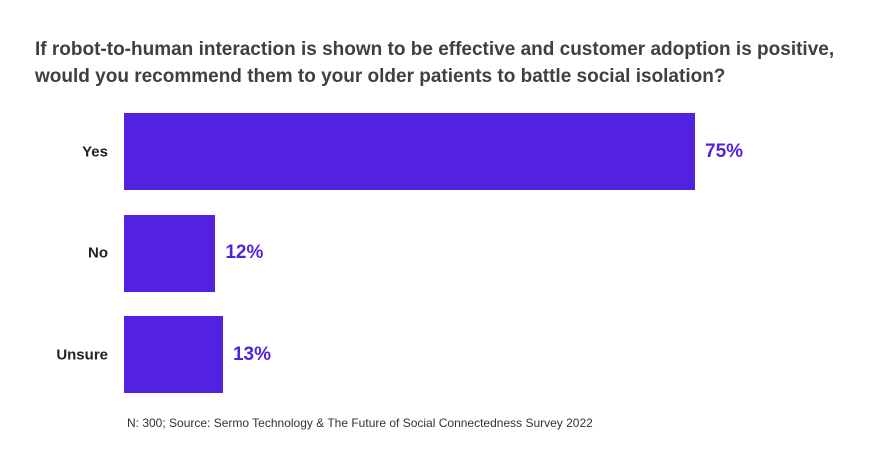 This screenshot has width=870, height=460. I want to click on bar-yes, so click(409, 151).